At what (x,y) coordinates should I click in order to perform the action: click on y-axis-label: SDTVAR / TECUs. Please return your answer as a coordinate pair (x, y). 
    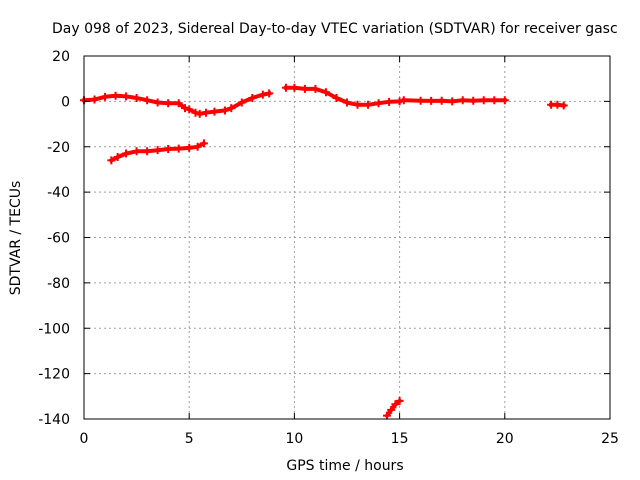
    Looking at the image, I should click on (16, 238).